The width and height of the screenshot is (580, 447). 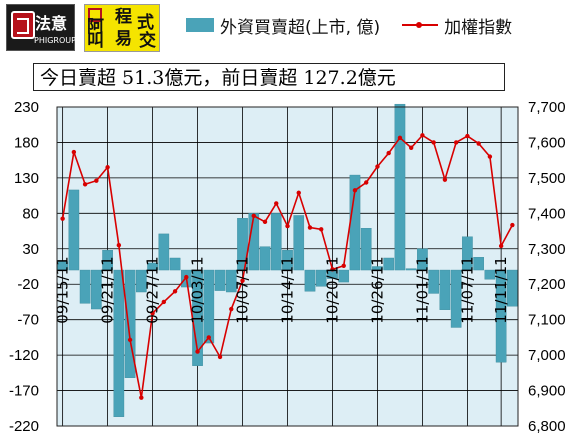 What do you see at coordinates (332, 289) in the screenshot?
I see `x-tick-label: 10/20/11` at bounding box center [332, 289].